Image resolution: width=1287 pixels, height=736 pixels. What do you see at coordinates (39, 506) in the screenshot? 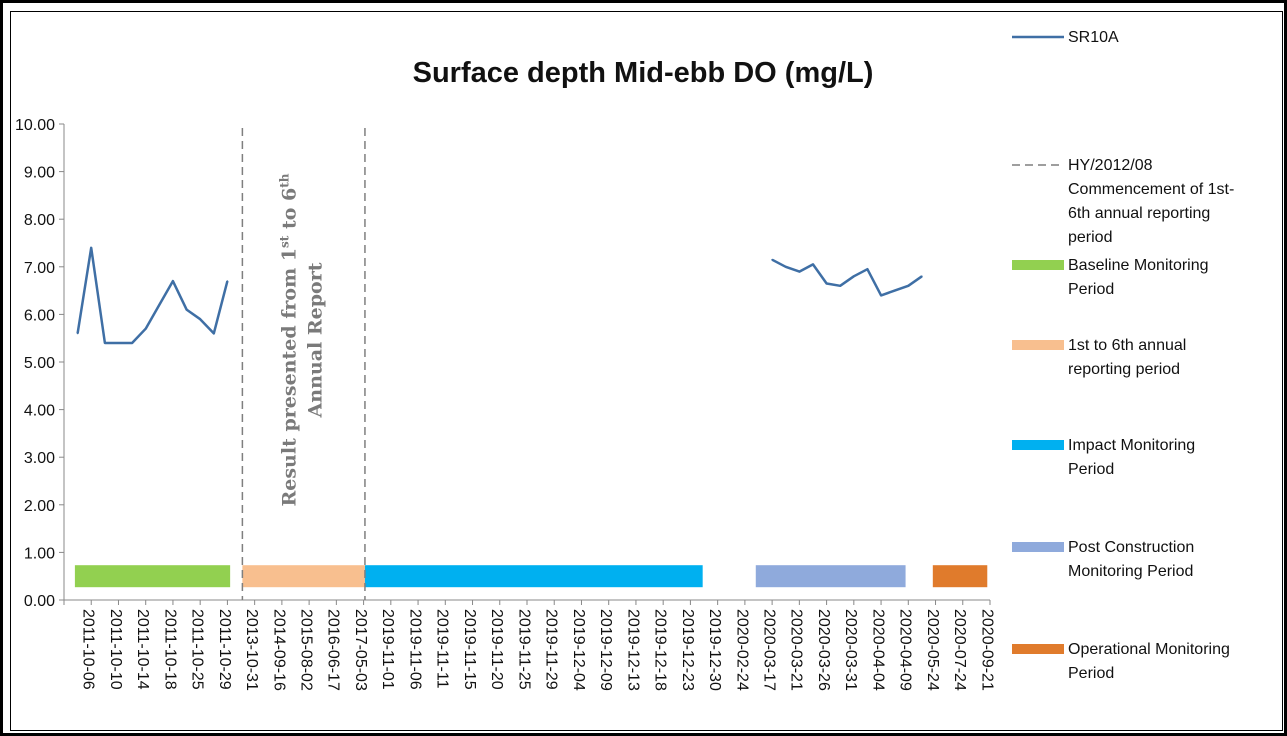
I see `y-tick-label: 2.00` at bounding box center [39, 506].